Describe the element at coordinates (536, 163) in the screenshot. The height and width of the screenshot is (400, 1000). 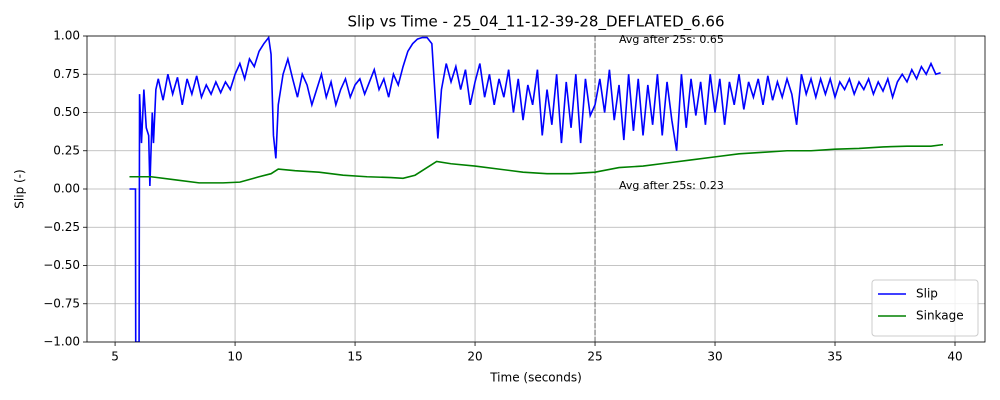
I see `series-line` at that location.